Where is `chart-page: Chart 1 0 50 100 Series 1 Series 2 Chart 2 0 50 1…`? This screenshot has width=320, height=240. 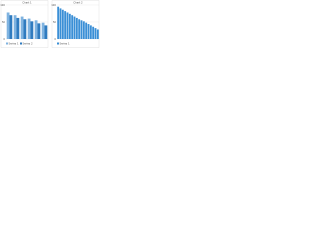 chart-page: Chart 1 0 50 100 Series 1 Series 2 Chart 2 0 50 1… is located at coordinates (50, 24).